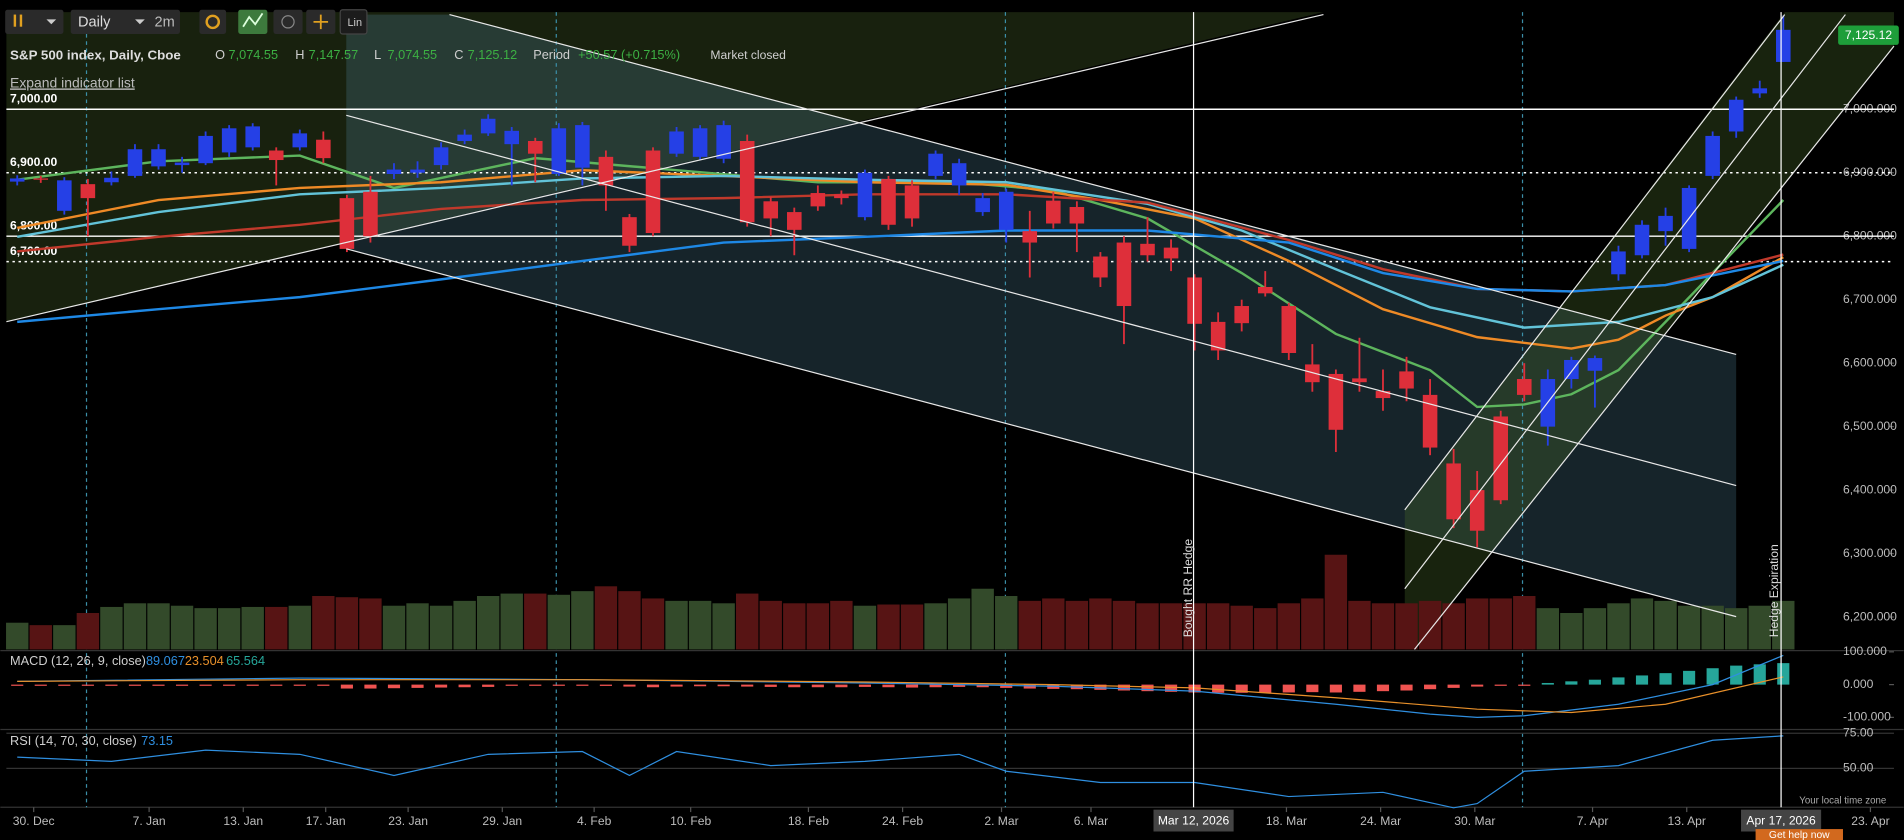 The image size is (1904, 840). Describe the element at coordinates (353, 22) in the screenshot. I see `scale-button` at that location.